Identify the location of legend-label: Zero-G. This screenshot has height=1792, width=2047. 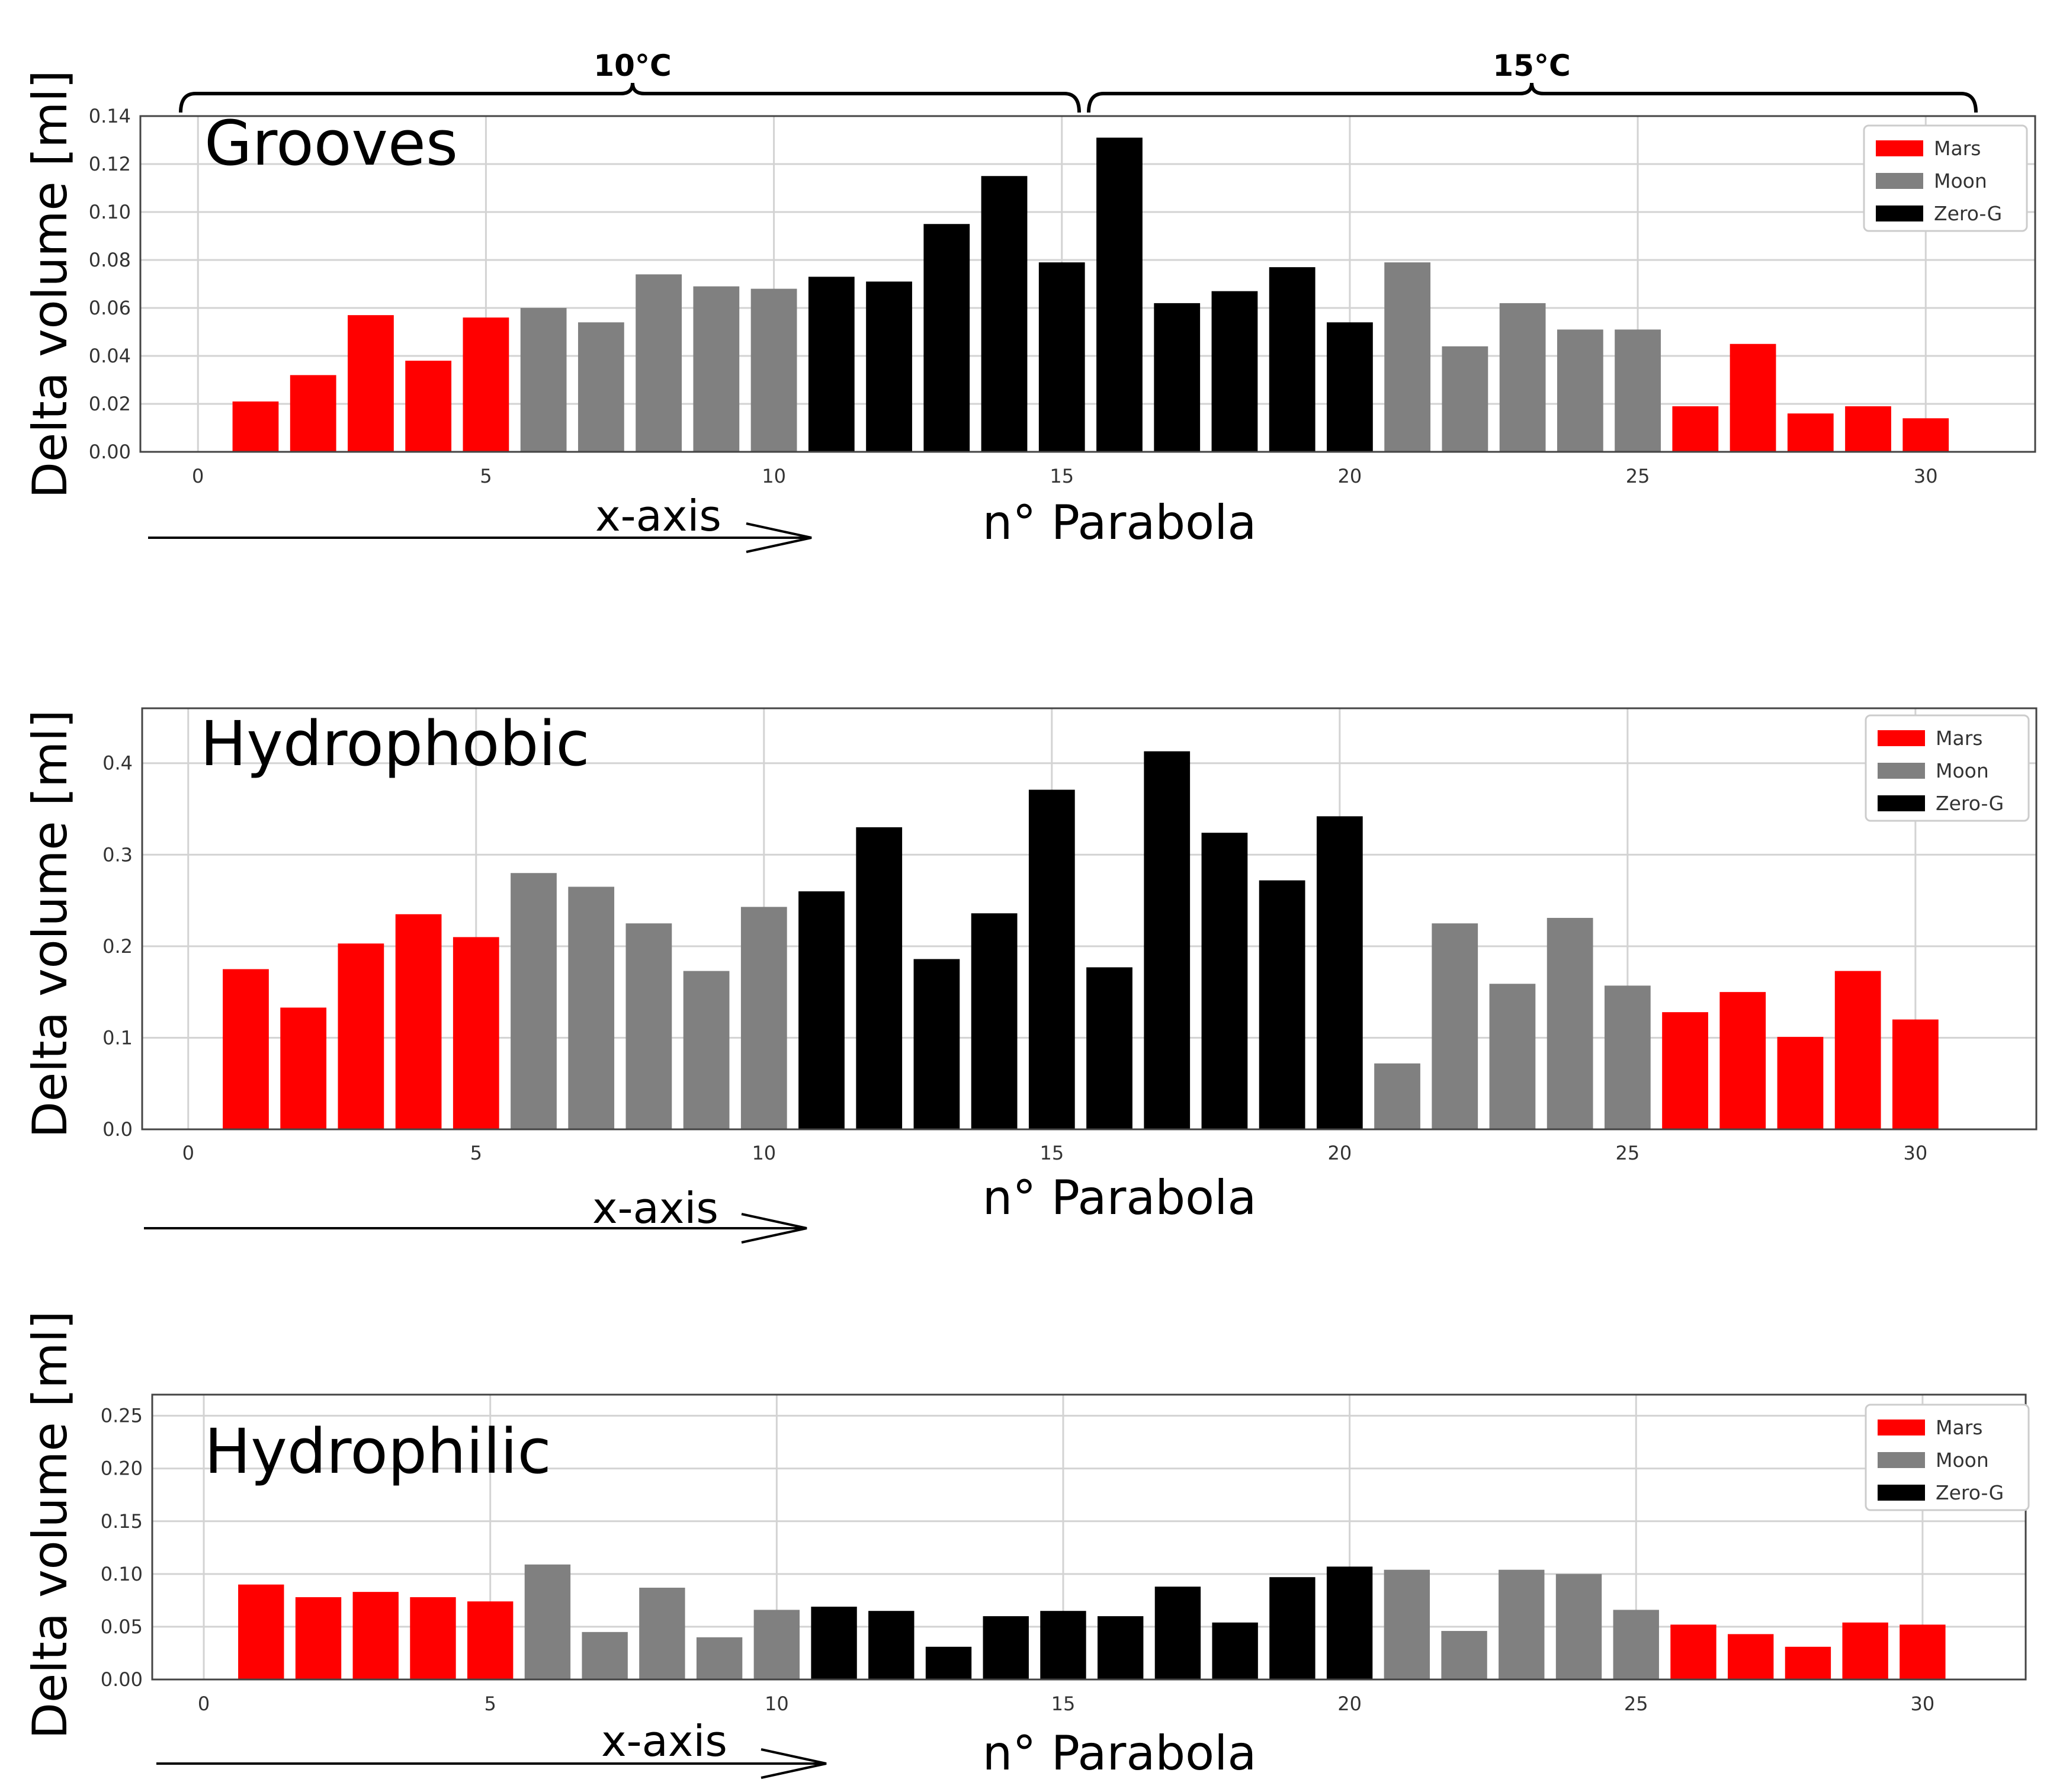
(1970, 1492).